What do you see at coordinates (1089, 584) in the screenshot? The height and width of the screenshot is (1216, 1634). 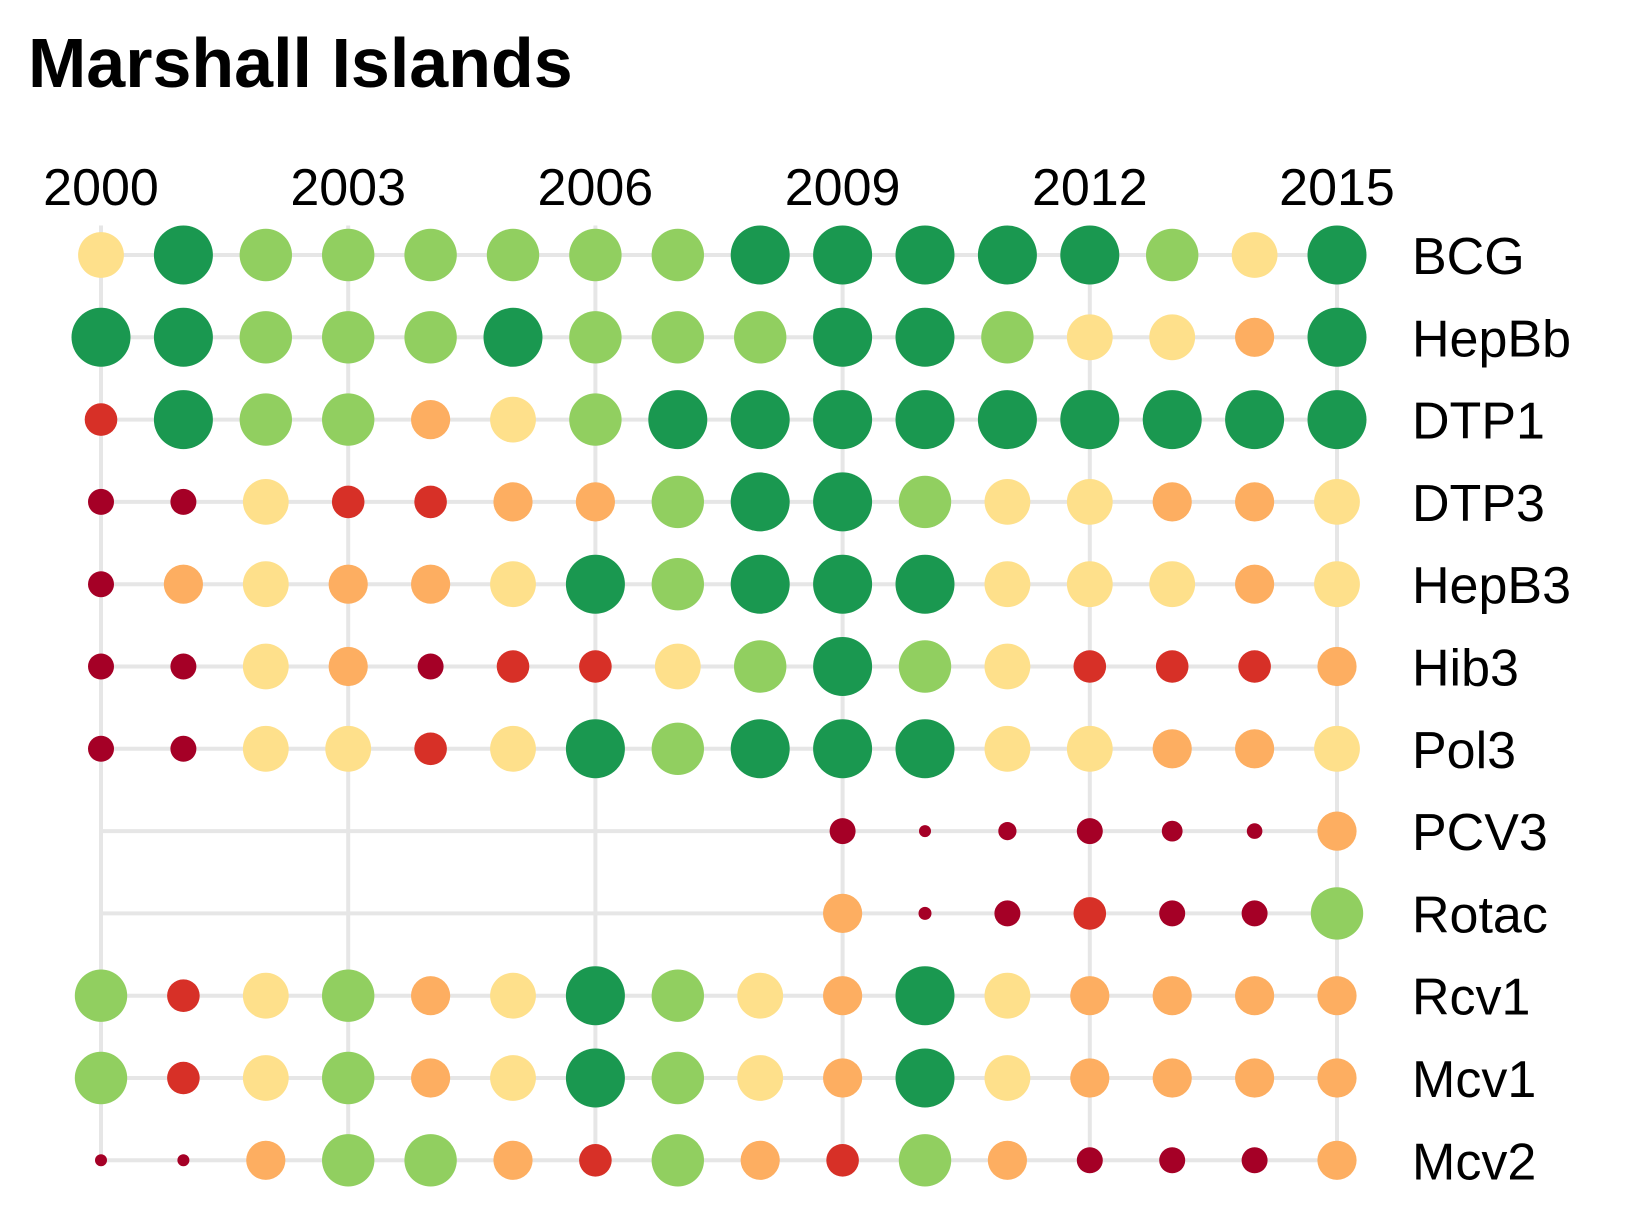 I see `dot-hepb3-2012` at bounding box center [1089, 584].